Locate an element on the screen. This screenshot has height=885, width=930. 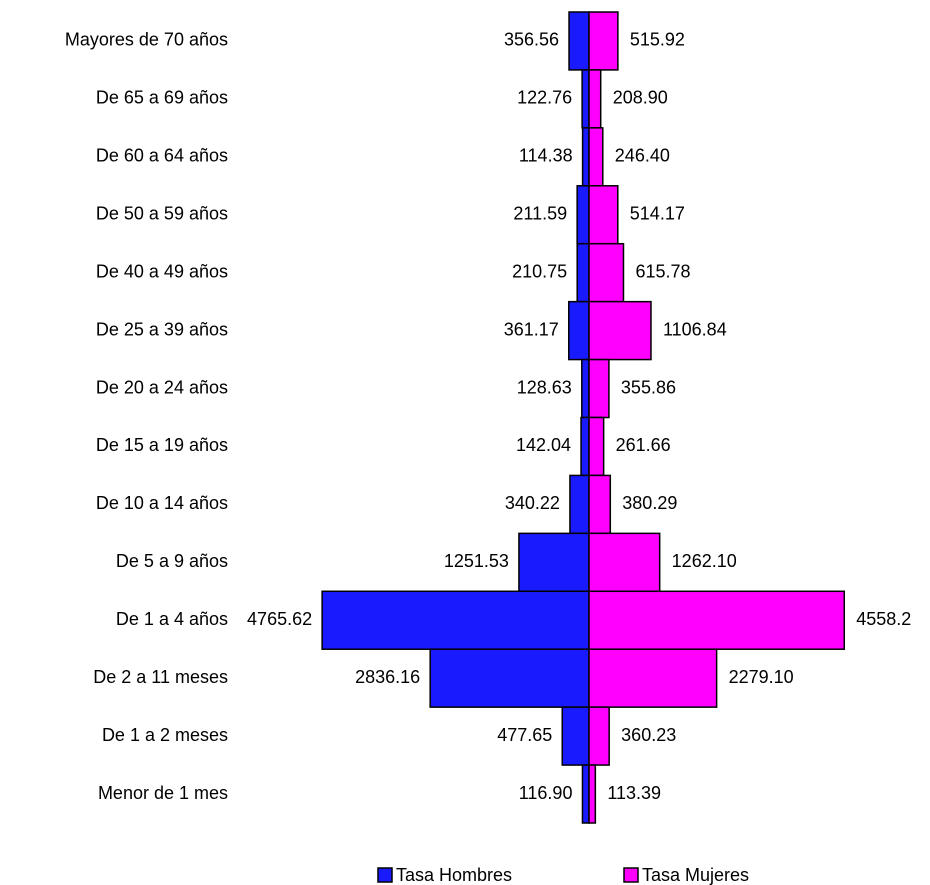
value-label: 142.04 is located at coordinates (543, 445).